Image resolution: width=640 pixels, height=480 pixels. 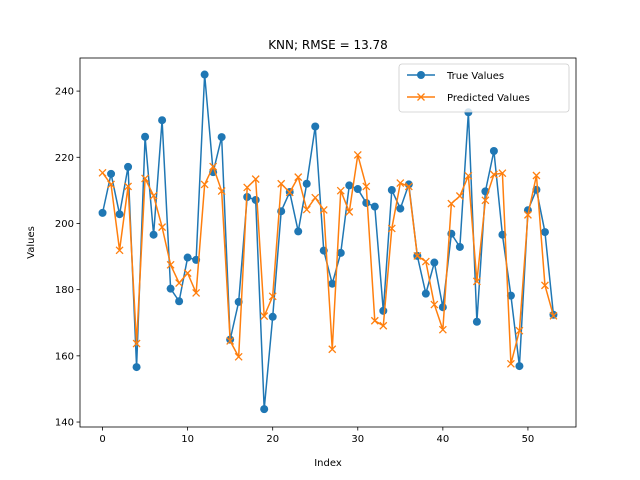 I want to click on x-tick-label-20: 20, so click(x=272, y=439).